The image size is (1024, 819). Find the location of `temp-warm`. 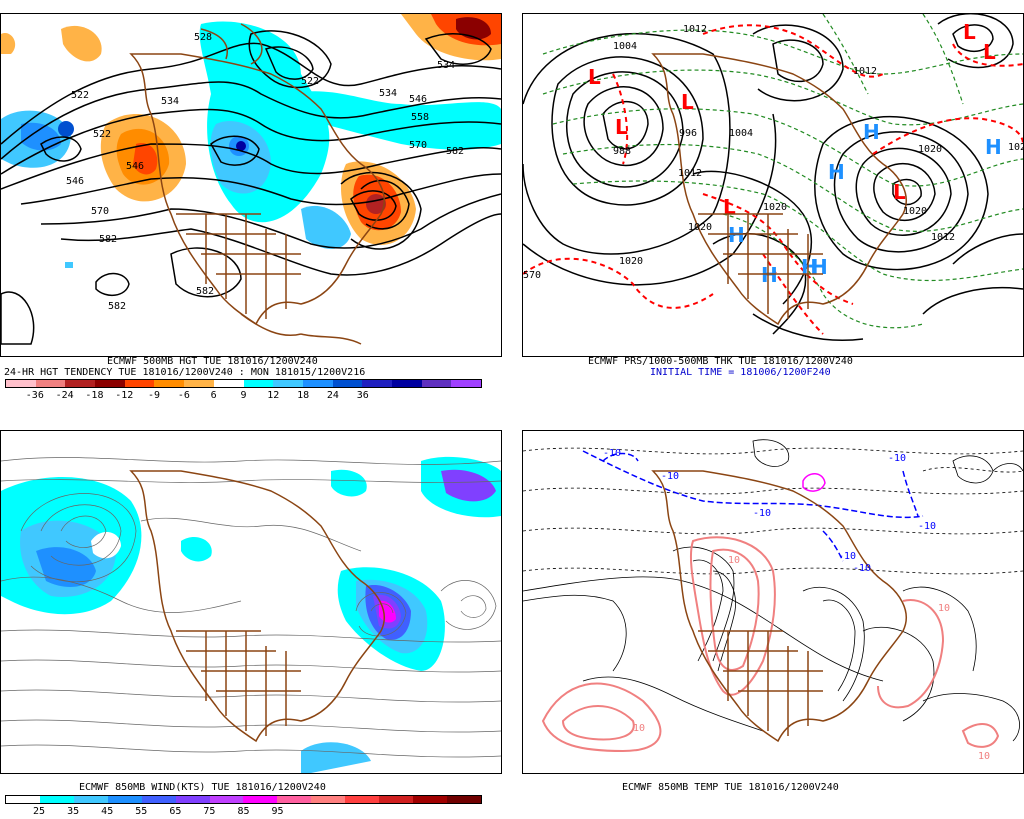

temp-warm is located at coordinates (770, 644).